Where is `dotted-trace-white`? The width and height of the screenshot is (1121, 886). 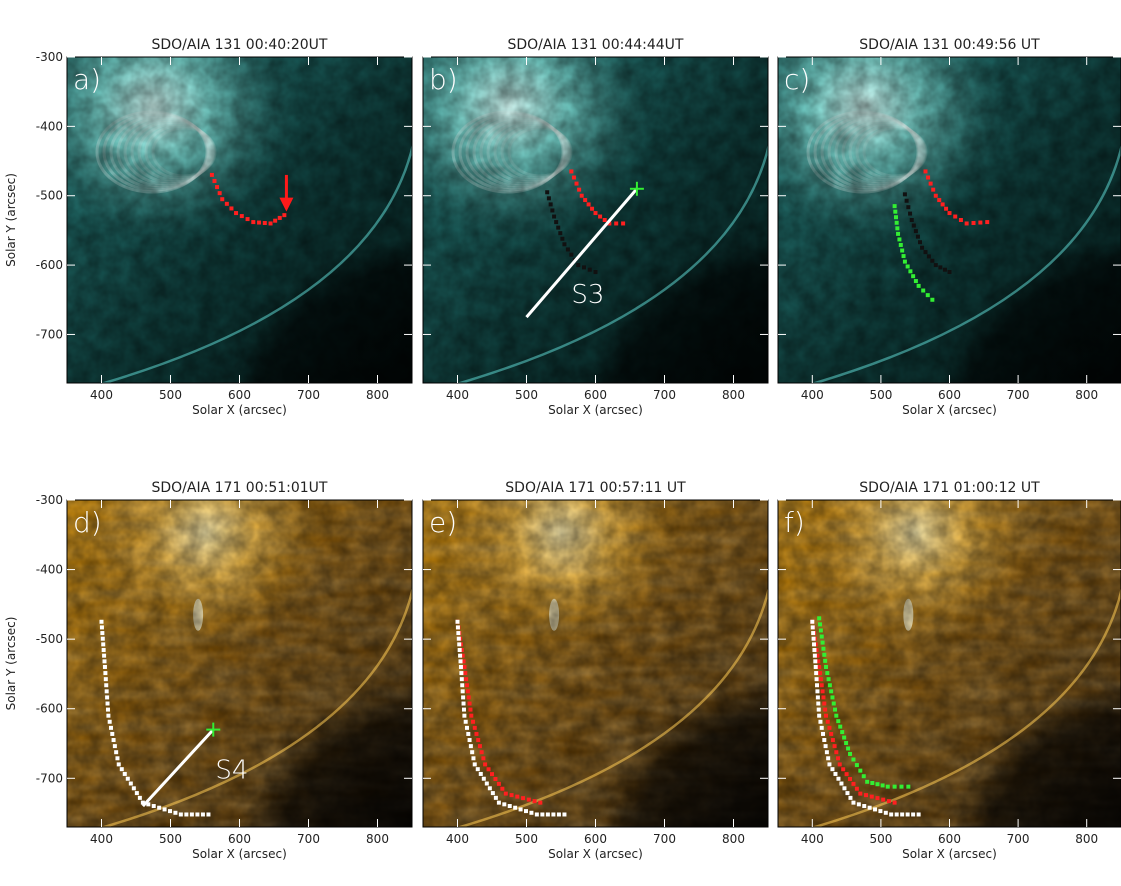 dotted-trace-white is located at coordinates (511, 718).